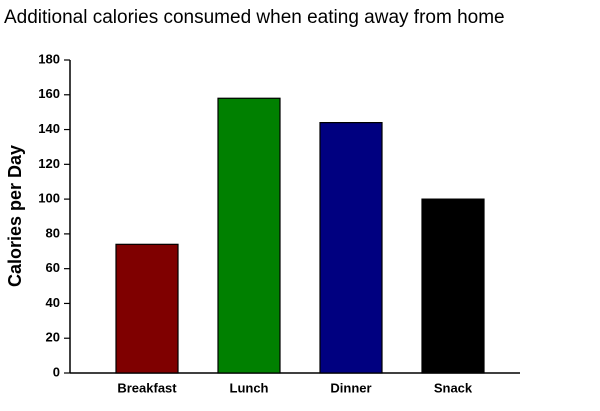  Describe the element at coordinates (49, 198) in the screenshot. I see `y-tick-label: 100` at that location.